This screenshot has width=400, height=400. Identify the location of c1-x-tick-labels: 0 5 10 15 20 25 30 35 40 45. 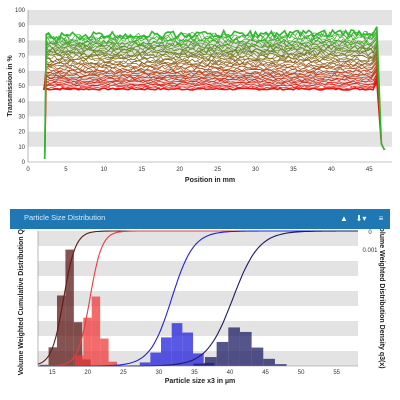
(199, 170).